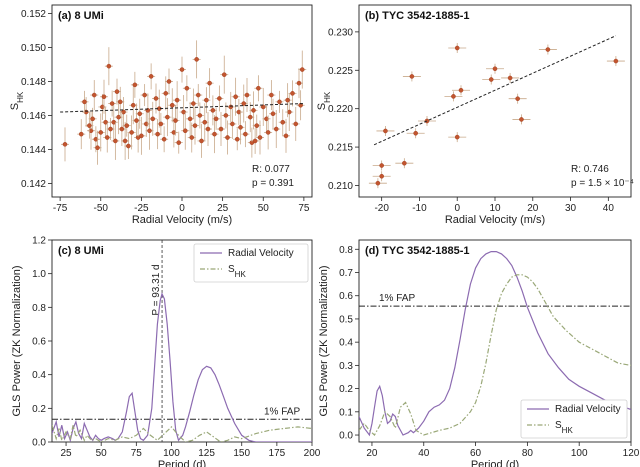 This screenshot has width=640, height=467. I want to click on panel-title: (d) TYC 3542-1885-1, so click(417, 251).